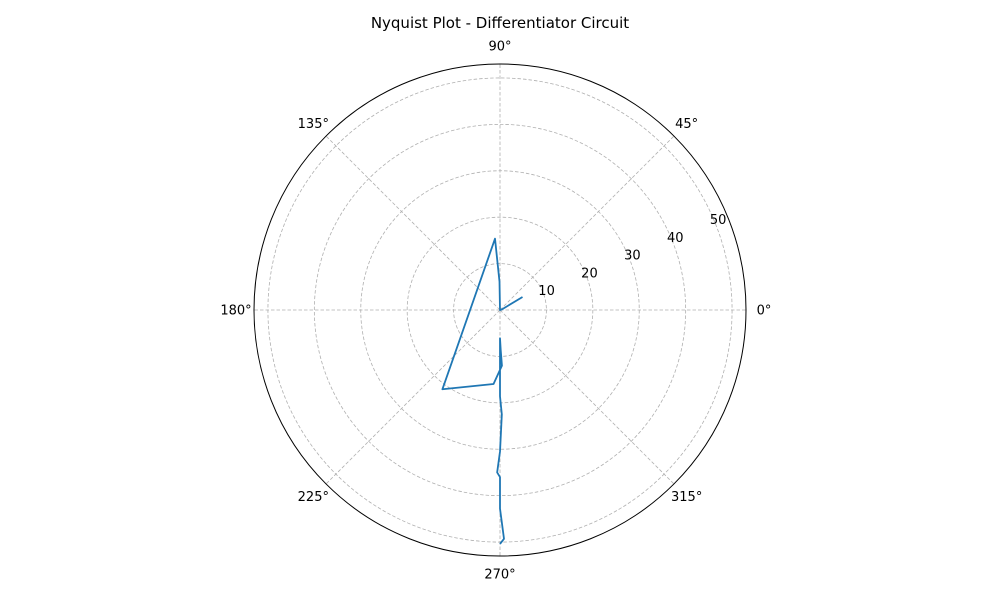 This screenshot has height=600, width=1000. Describe the element at coordinates (764, 311) in the screenshot. I see `angular-tick-label: 0°` at that location.